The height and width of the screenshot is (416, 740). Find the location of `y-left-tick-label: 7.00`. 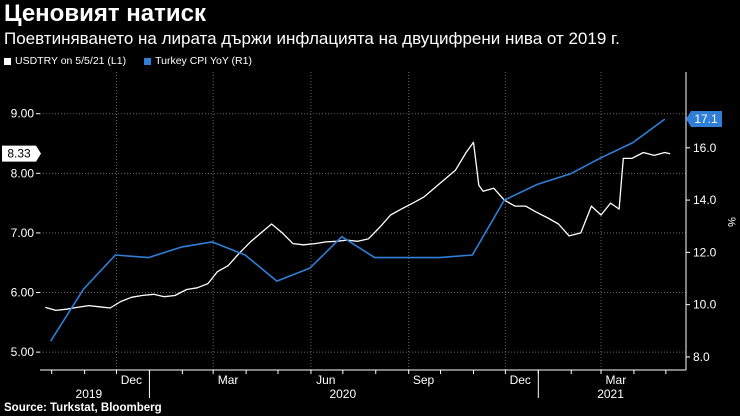

y-left-tick-label: 7.00 is located at coordinates (23, 233).